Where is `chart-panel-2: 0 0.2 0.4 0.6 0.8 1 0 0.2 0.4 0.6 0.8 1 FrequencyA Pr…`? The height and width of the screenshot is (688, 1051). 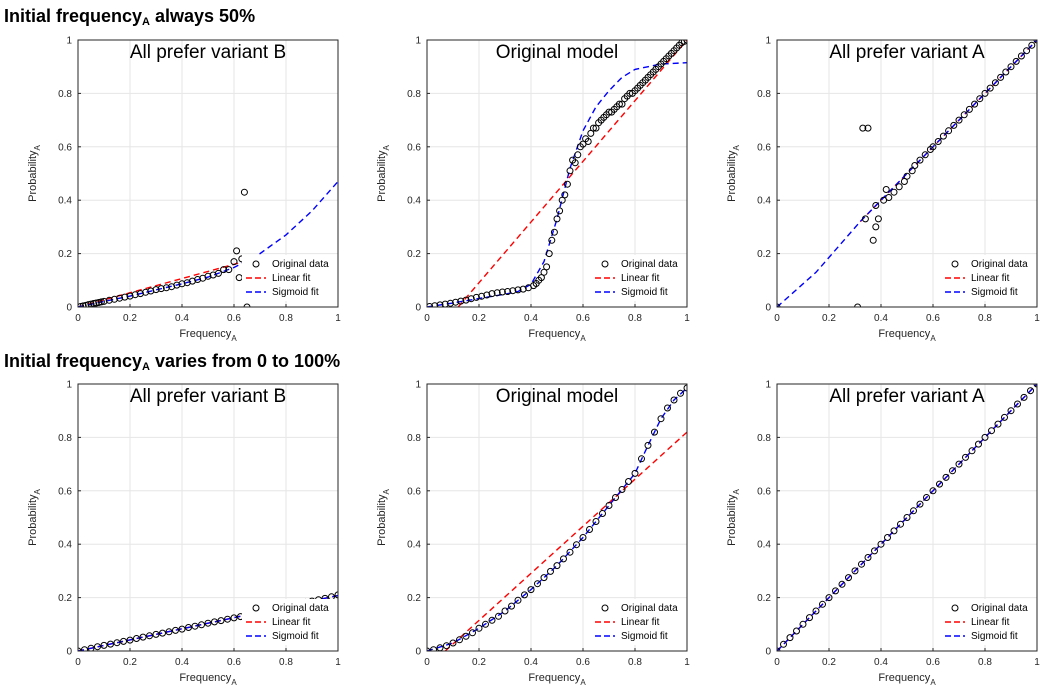 chart-panel-2: 0 0.2 0.4 0.6 0.8 1 0 0.2 0.4 0.6 0.8 1 FrequencyA Pr… is located at coordinates (533, 190).